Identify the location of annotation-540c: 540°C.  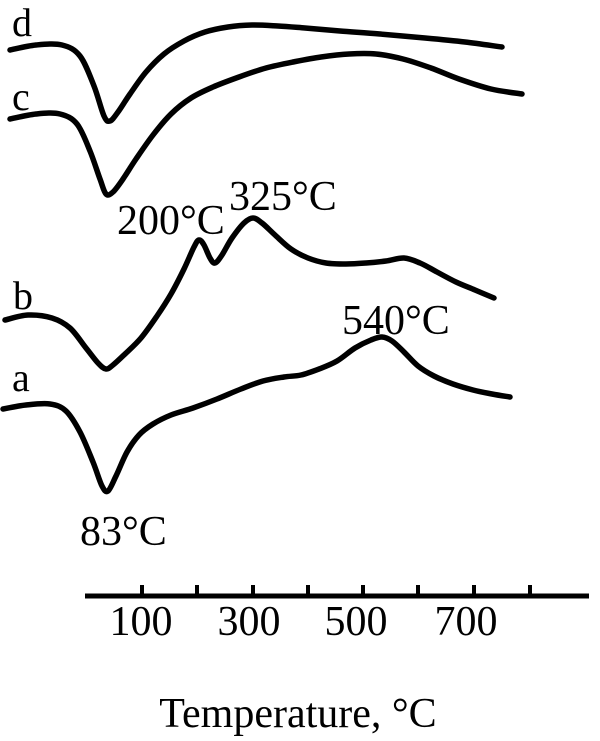
(396, 321).